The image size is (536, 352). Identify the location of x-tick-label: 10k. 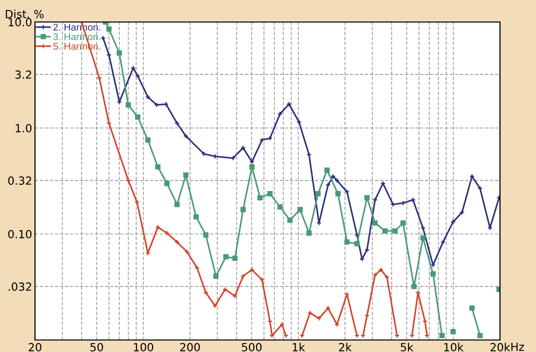
(454, 347).